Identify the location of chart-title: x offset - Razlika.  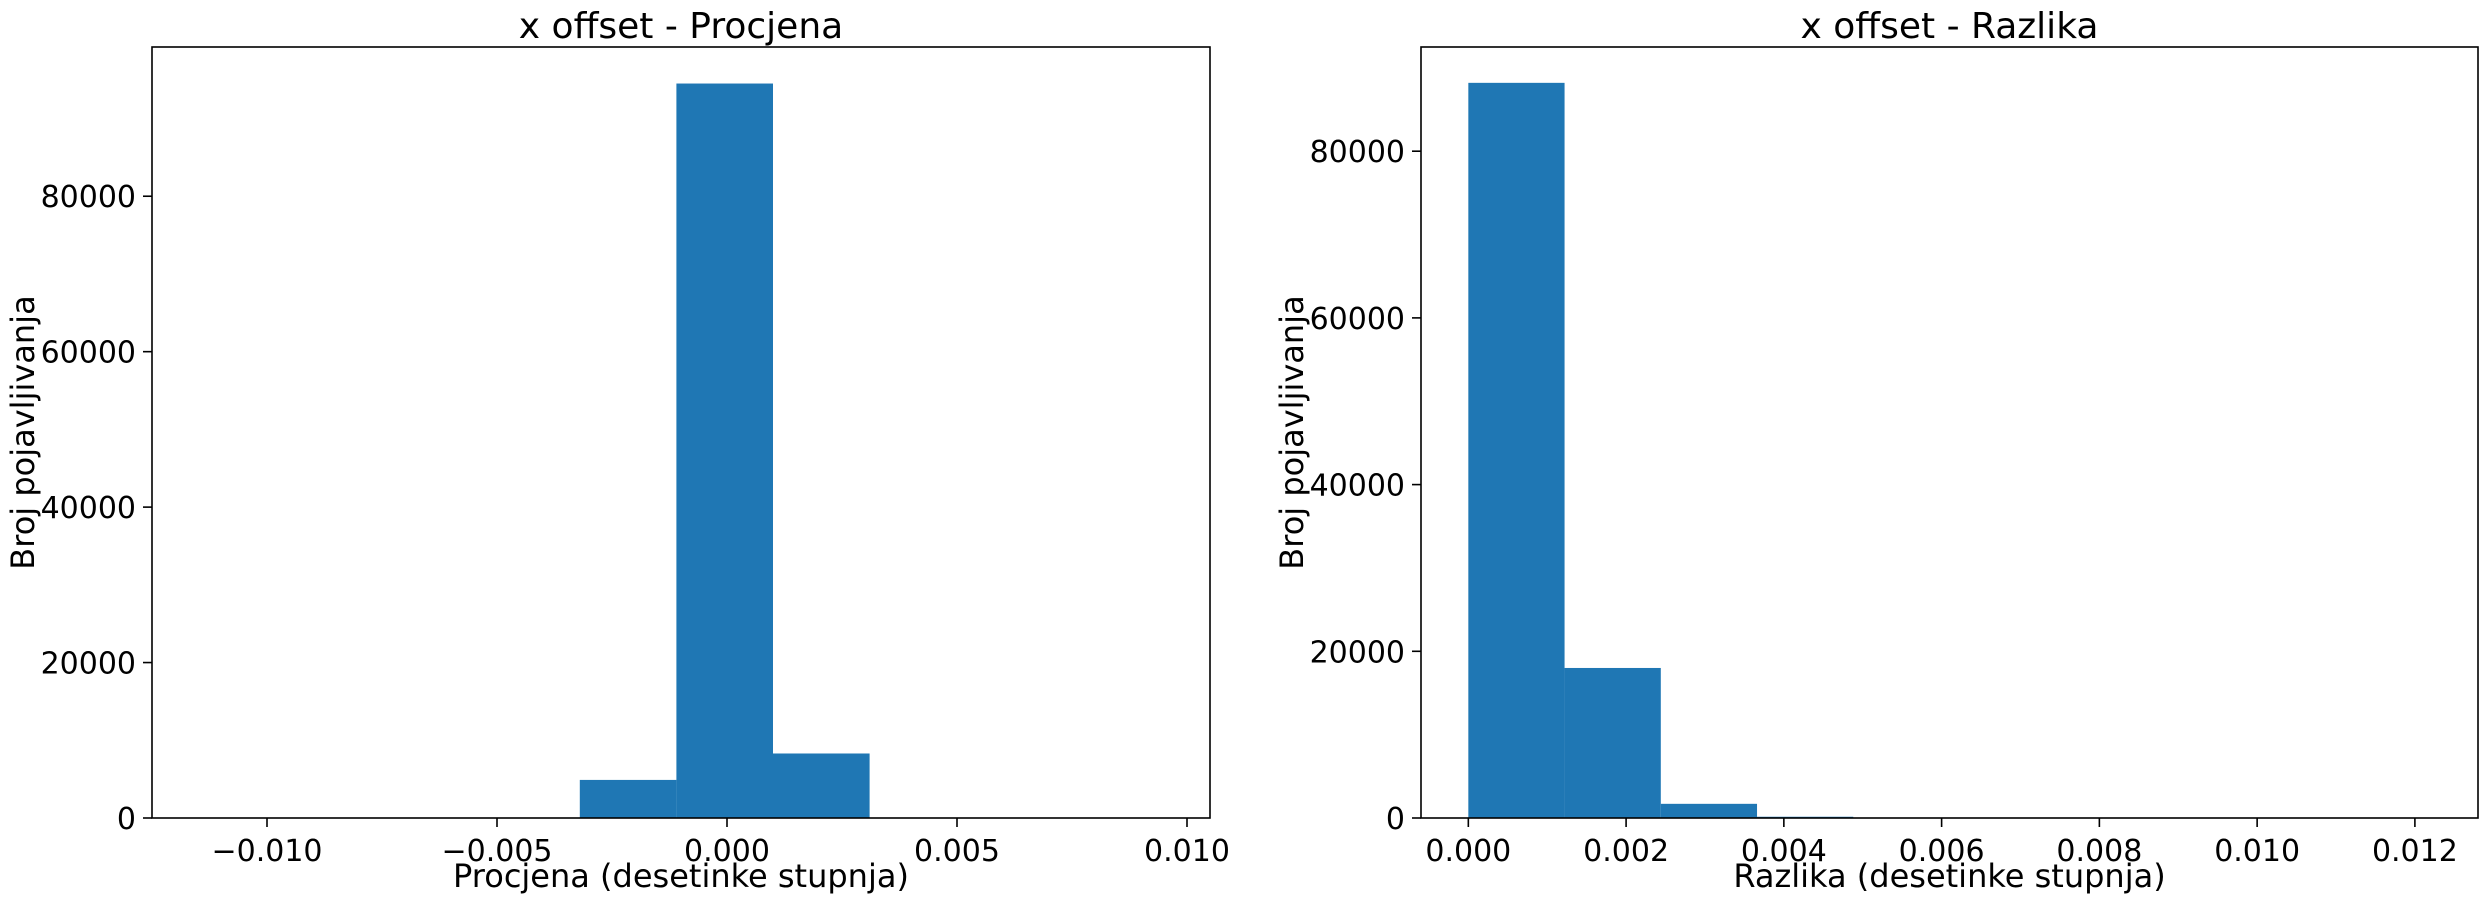
(1950, 26).